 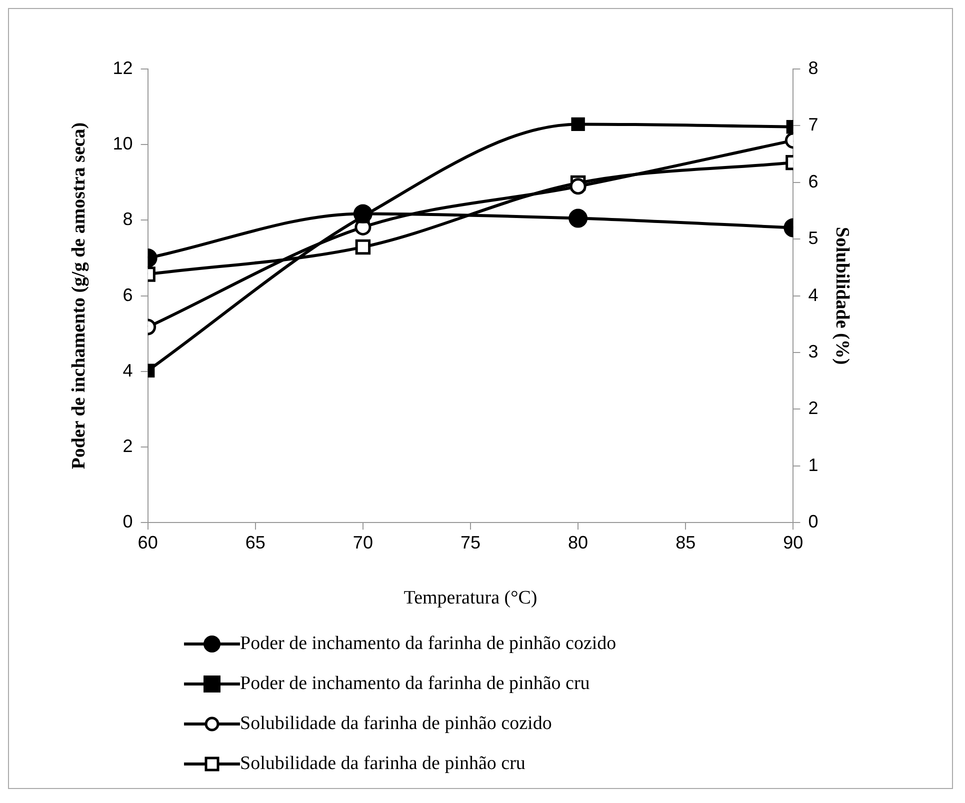 I want to click on y-tick-label: 10, so click(x=122, y=144).